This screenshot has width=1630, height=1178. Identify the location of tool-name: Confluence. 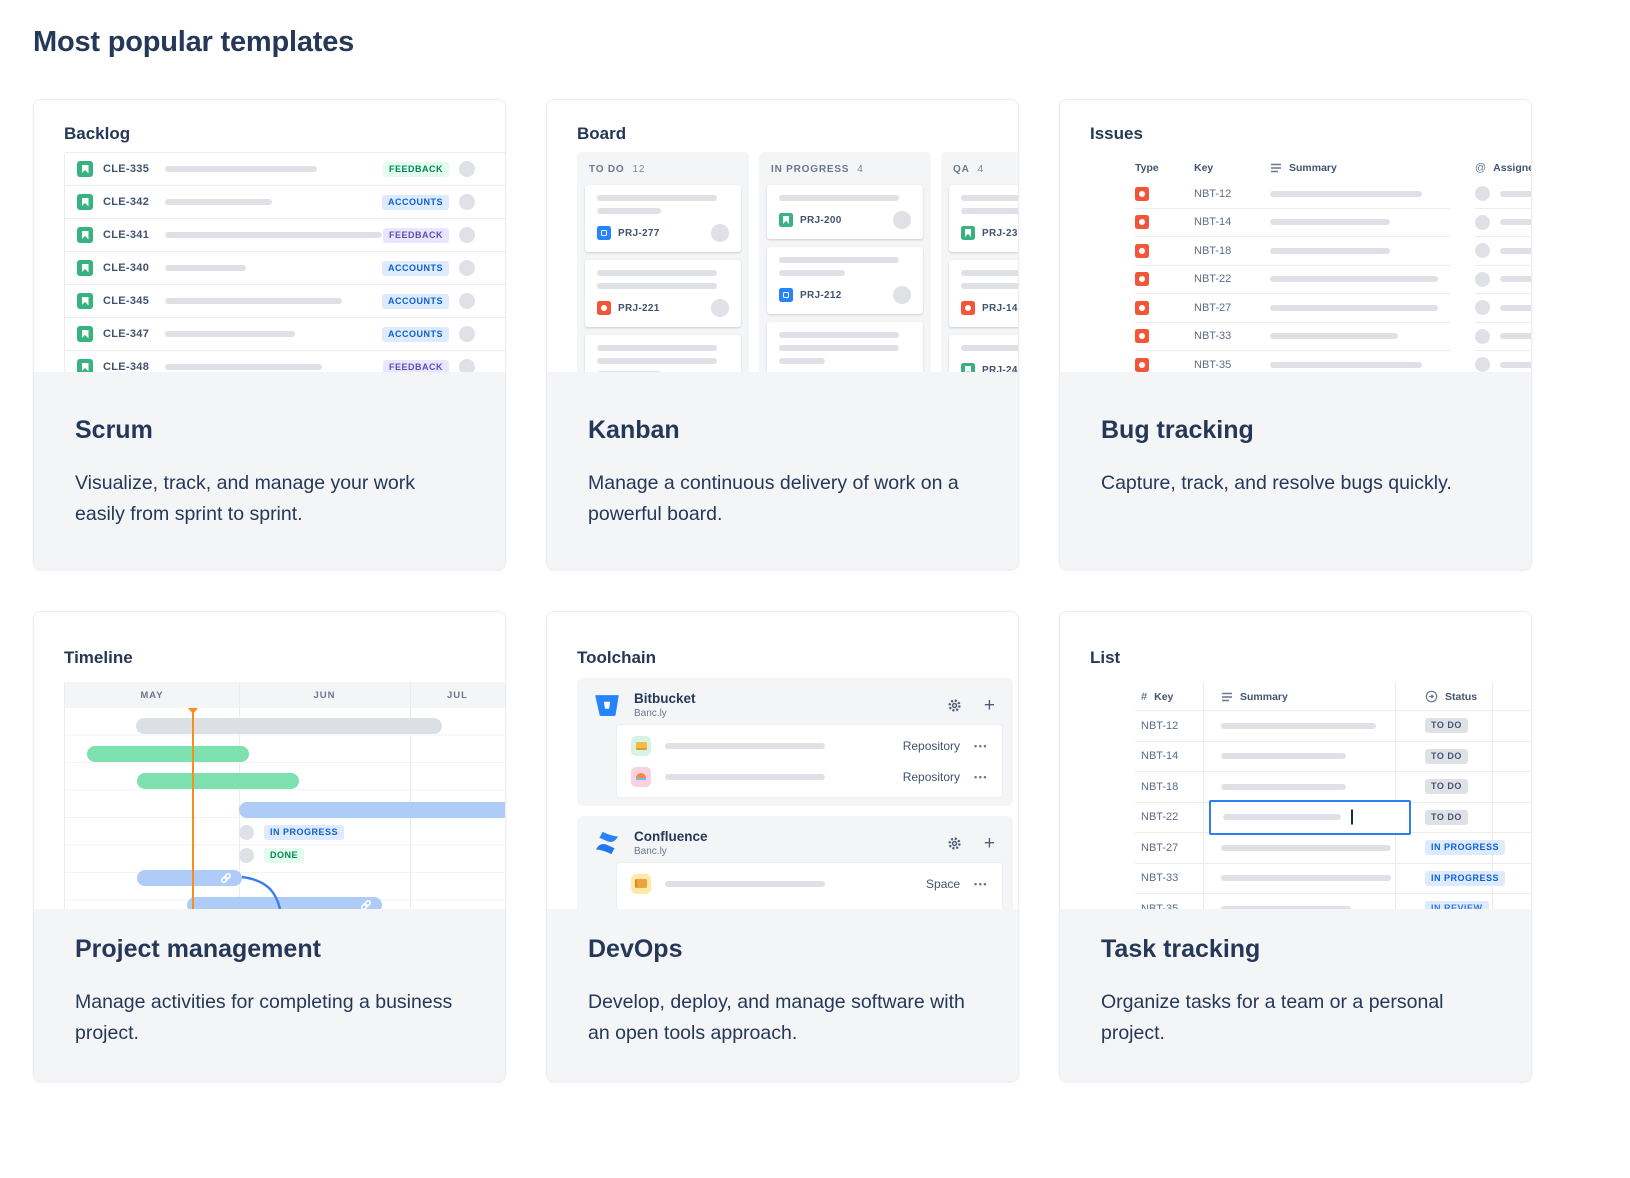
(671, 836).